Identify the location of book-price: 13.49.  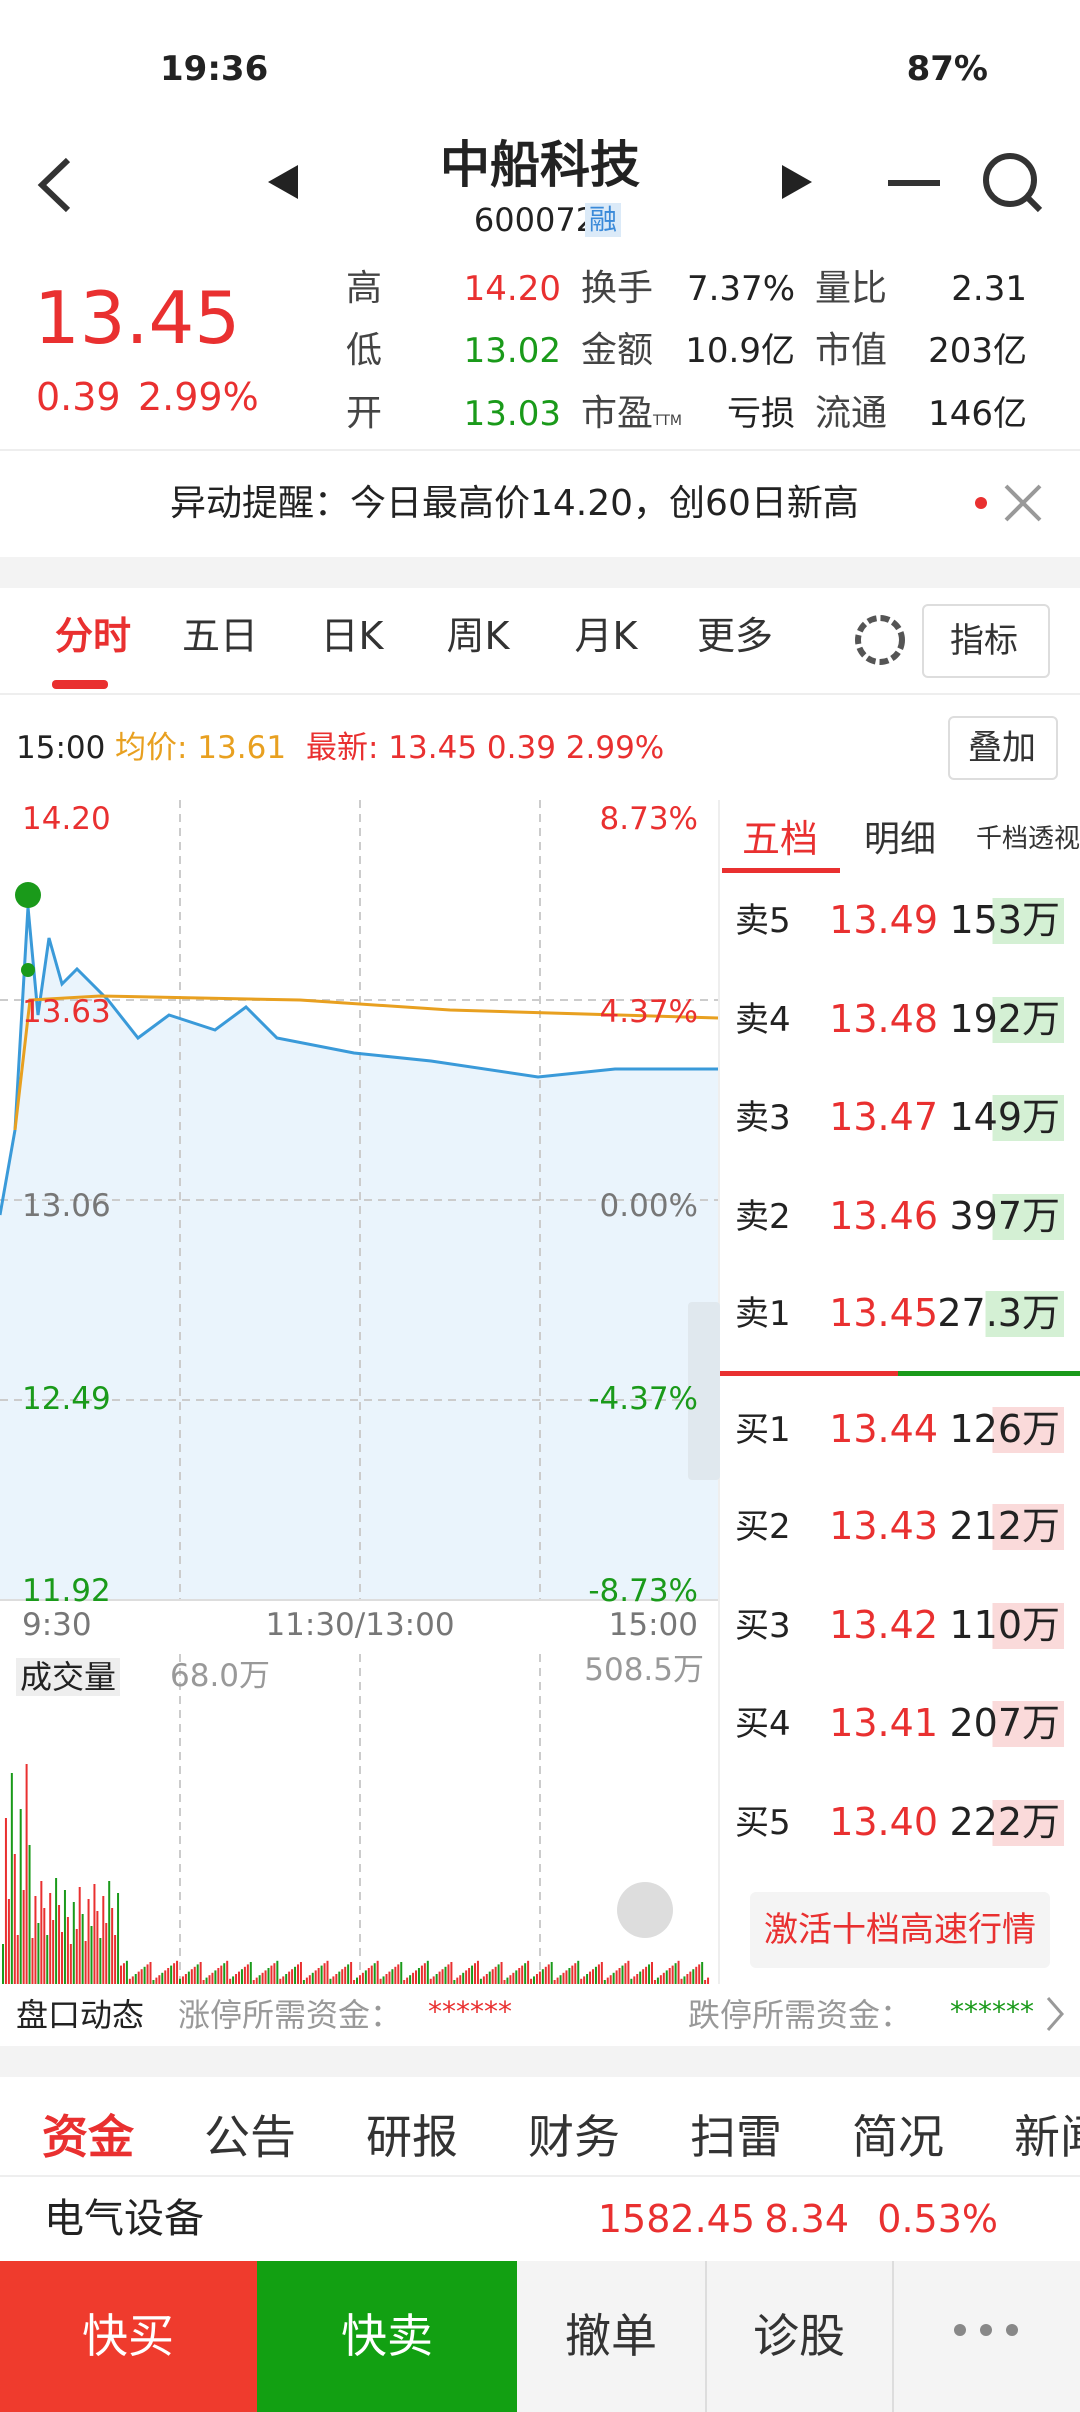
(883, 920).